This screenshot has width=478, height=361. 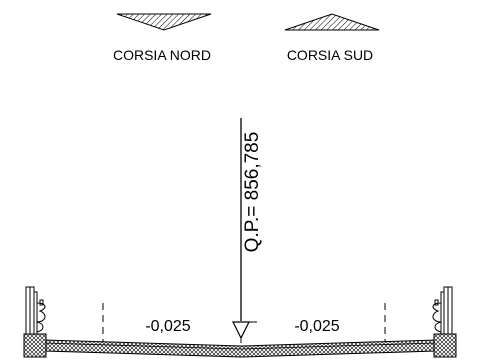 I want to click on left-guardrail-icon, so click(x=35, y=310).